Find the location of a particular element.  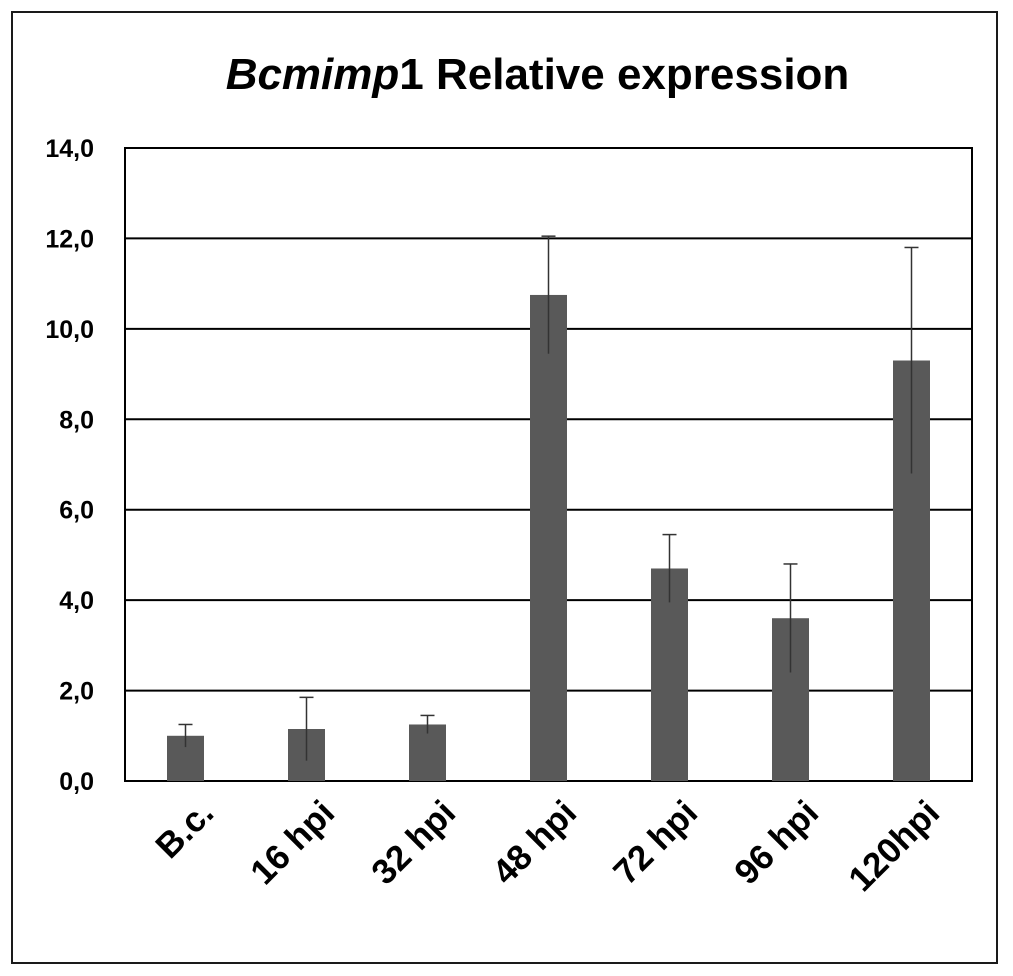

y-tick-label: 0,0 is located at coordinates (76, 782).